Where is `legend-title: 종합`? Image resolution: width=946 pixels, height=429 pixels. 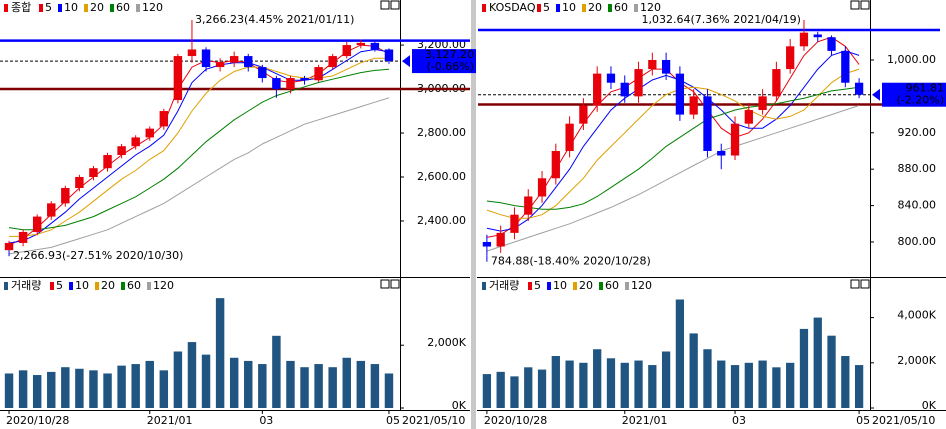 legend-title: 종합 is located at coordinates (21, 7).